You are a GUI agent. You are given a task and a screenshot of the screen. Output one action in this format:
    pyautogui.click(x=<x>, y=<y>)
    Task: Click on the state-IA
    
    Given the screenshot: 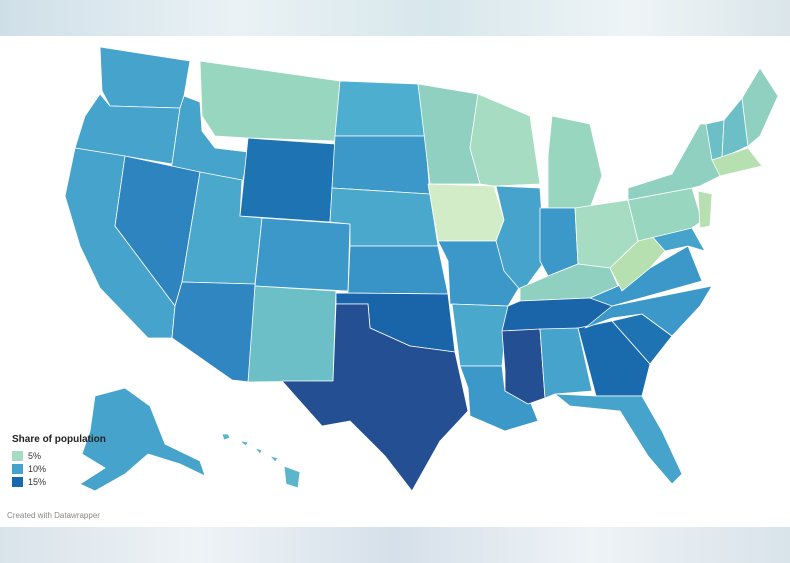 What is the action you would take?
    pyautogui.click(x=466, y=212)
    